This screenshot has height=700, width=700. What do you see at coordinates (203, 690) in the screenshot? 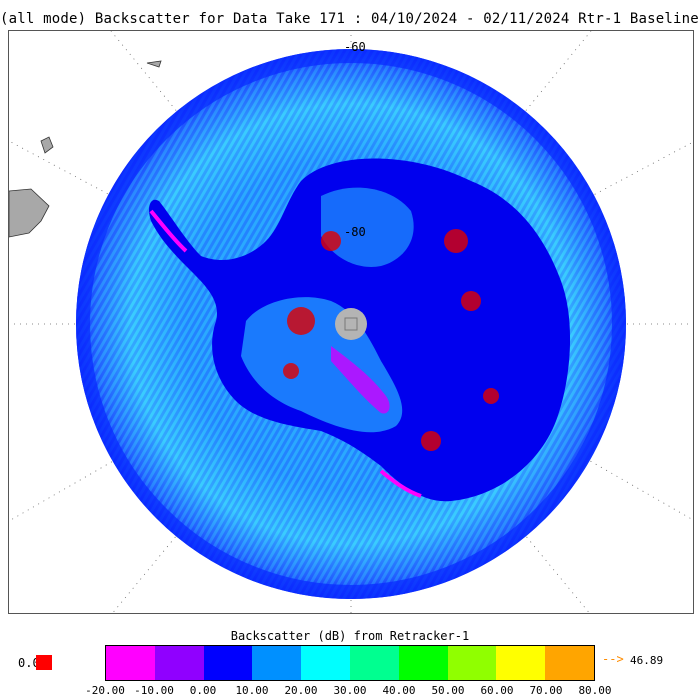
I see `colorbar-tick-label: 0.00` at bounding box center [203, 690].